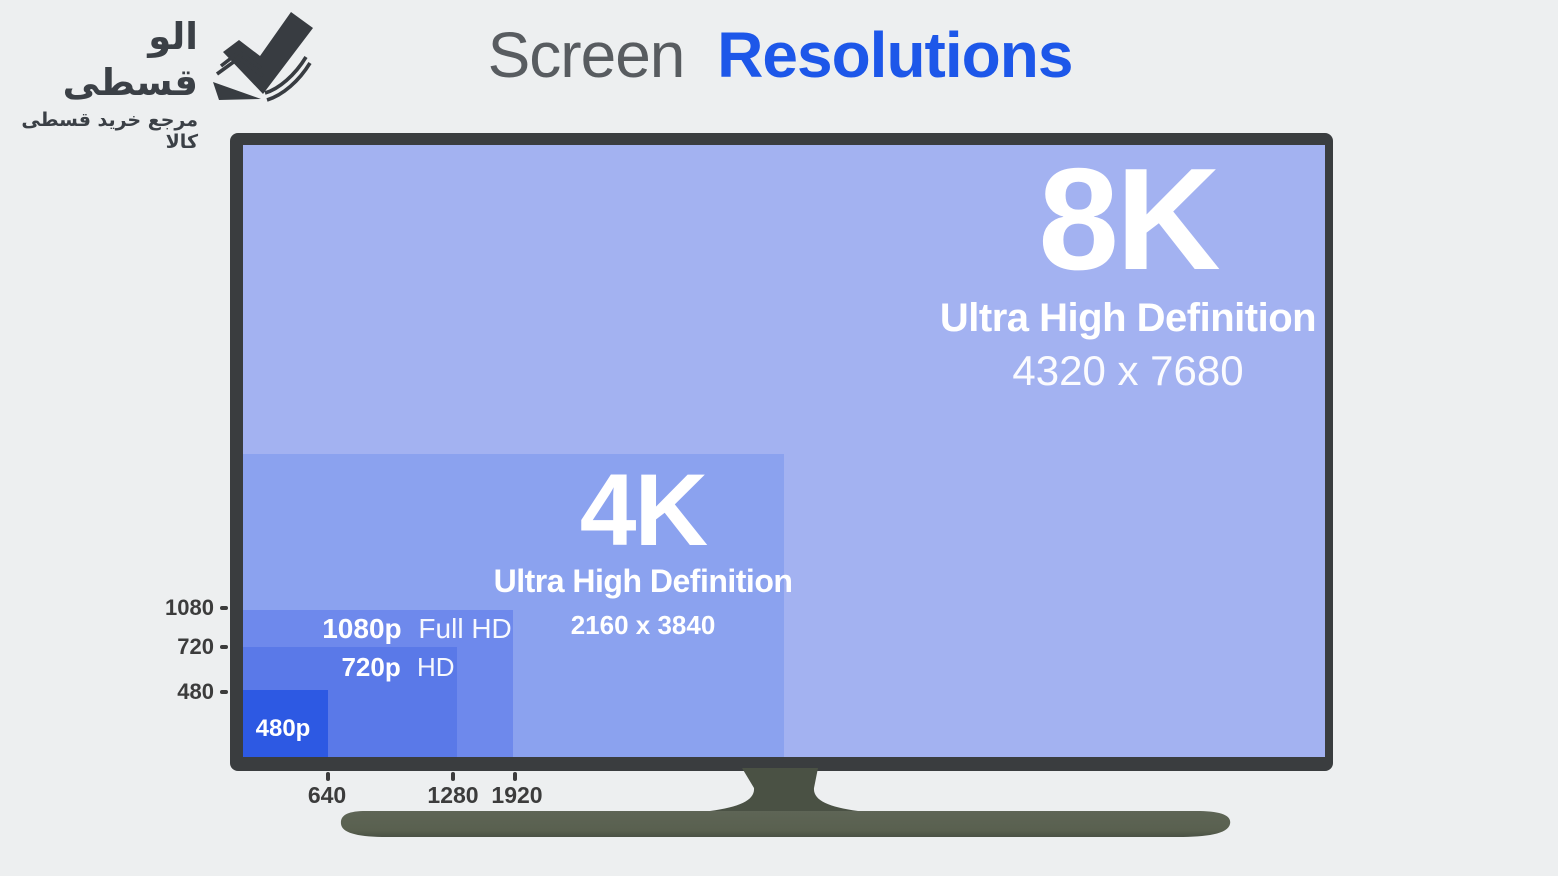  What do you see at coordinates (189, 607) in the screenshot?
I see `y-axis-label-1080: 1080` at bounding box center [189, 607].